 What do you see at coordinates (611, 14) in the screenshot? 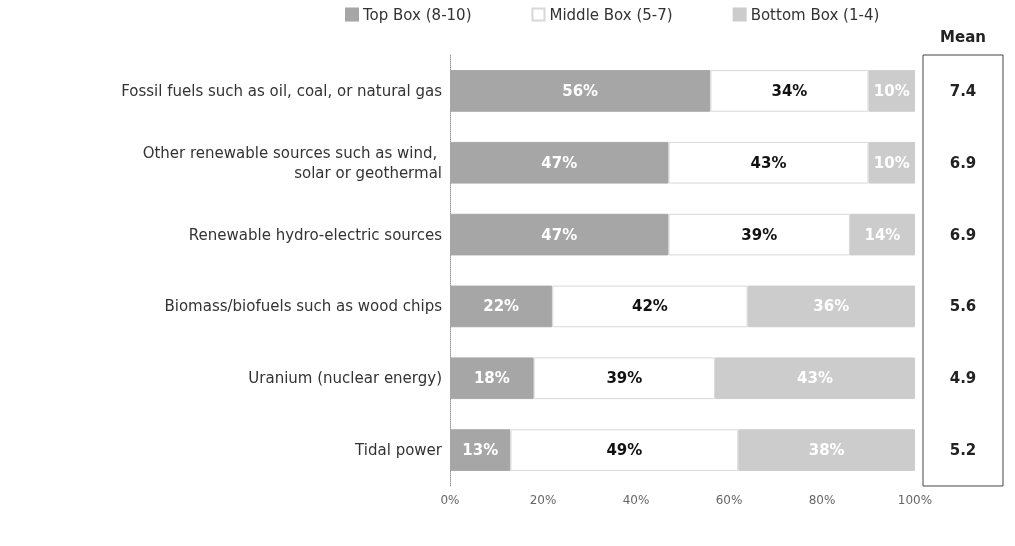
I see `legend-label: Middle Box (5-7)` at bounding box center [611, 14].